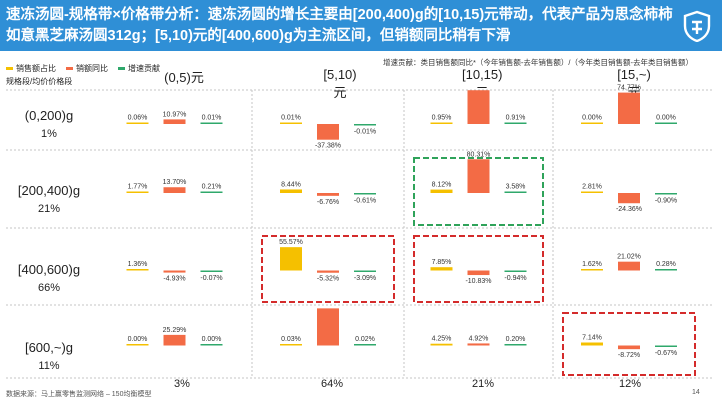 Image resolution: width=722 pixels, height=406 pixels. I want to click on data-label: 8.44%, so click(291, 184).